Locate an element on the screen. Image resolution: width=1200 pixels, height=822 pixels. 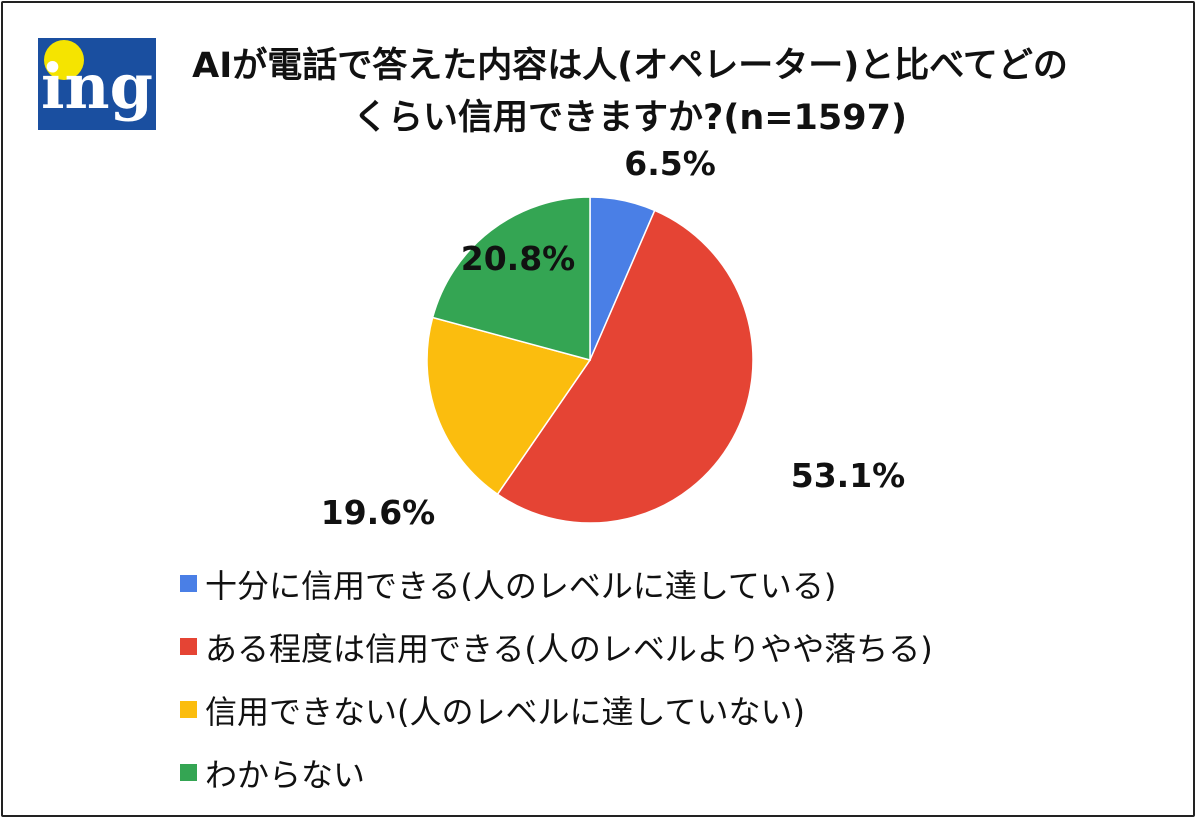
legend-item-3: わからない is located at coordinates (556, 772).